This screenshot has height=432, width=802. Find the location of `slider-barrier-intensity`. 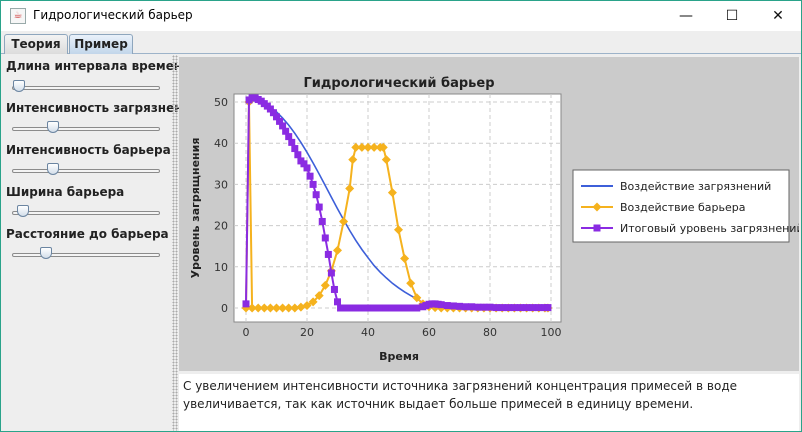

slider-barrier-intensity is located at coordinates (86, 169).